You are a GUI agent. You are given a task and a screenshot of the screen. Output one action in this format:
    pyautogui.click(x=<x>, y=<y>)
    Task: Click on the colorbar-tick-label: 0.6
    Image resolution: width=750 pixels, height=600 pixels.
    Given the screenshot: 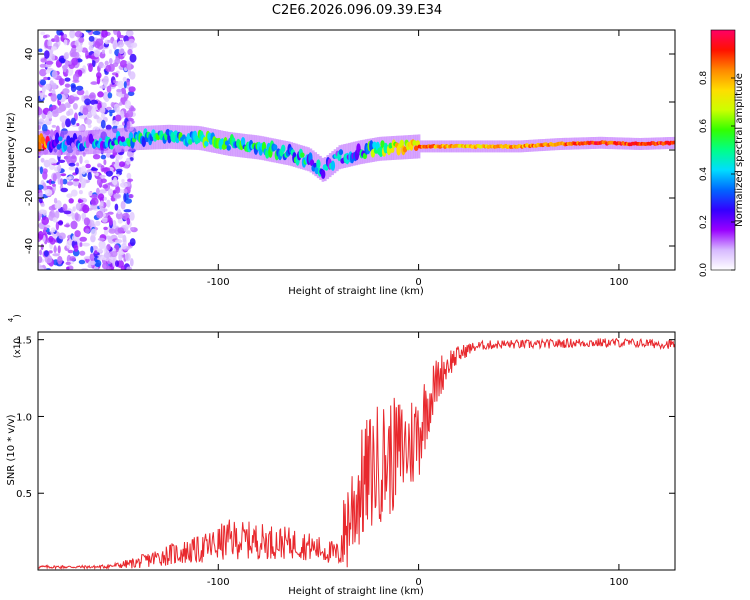 What is the action you would take?
    pyautogui.click(x=704, y=126)
    